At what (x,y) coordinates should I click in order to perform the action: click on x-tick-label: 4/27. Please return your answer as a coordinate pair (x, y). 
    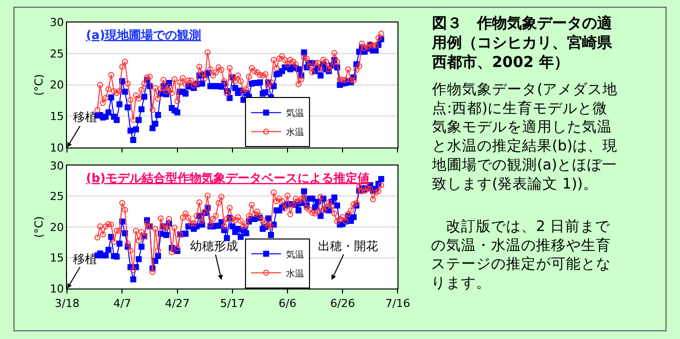
    Looking at the image, I should click on (177, 303).